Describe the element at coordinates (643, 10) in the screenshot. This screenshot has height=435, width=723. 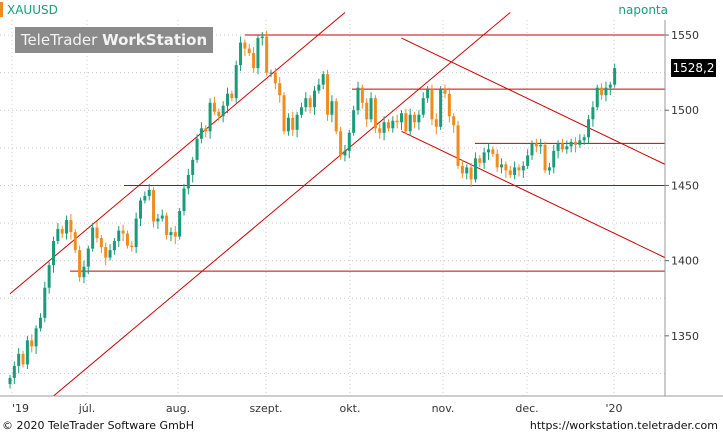
I see `period-label: naponta` at that location.